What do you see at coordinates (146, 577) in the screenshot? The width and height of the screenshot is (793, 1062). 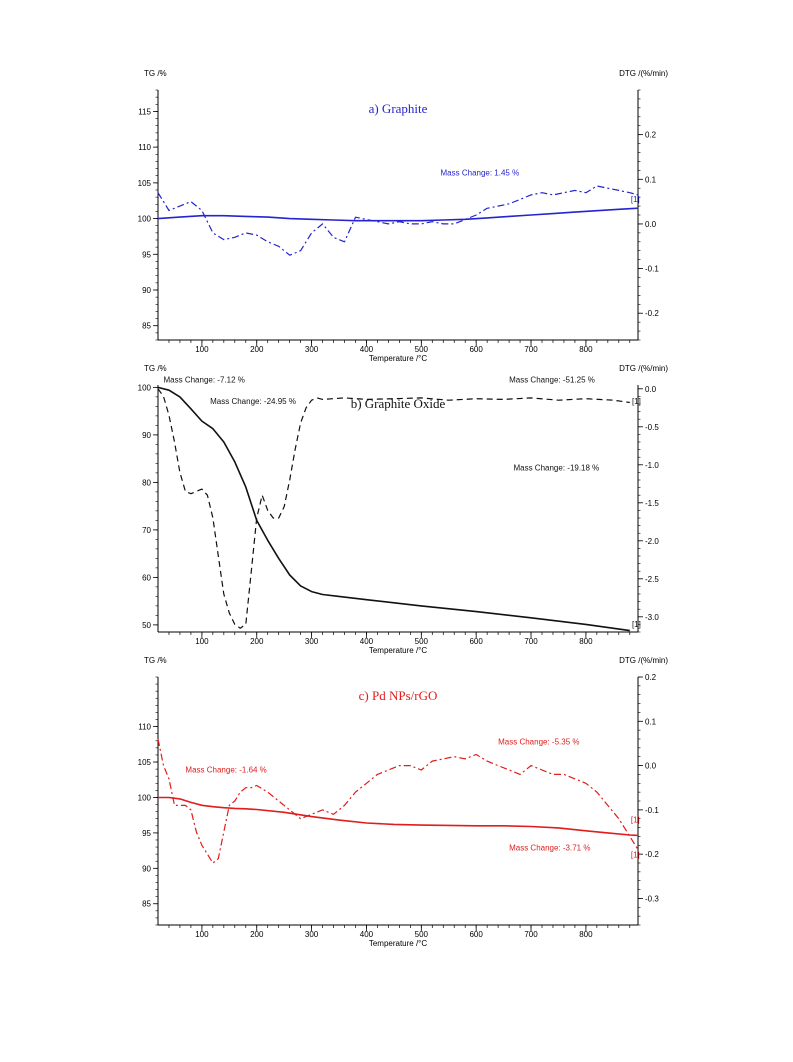 I see `y-tick-label: 60` at bounding box center [146, 577].